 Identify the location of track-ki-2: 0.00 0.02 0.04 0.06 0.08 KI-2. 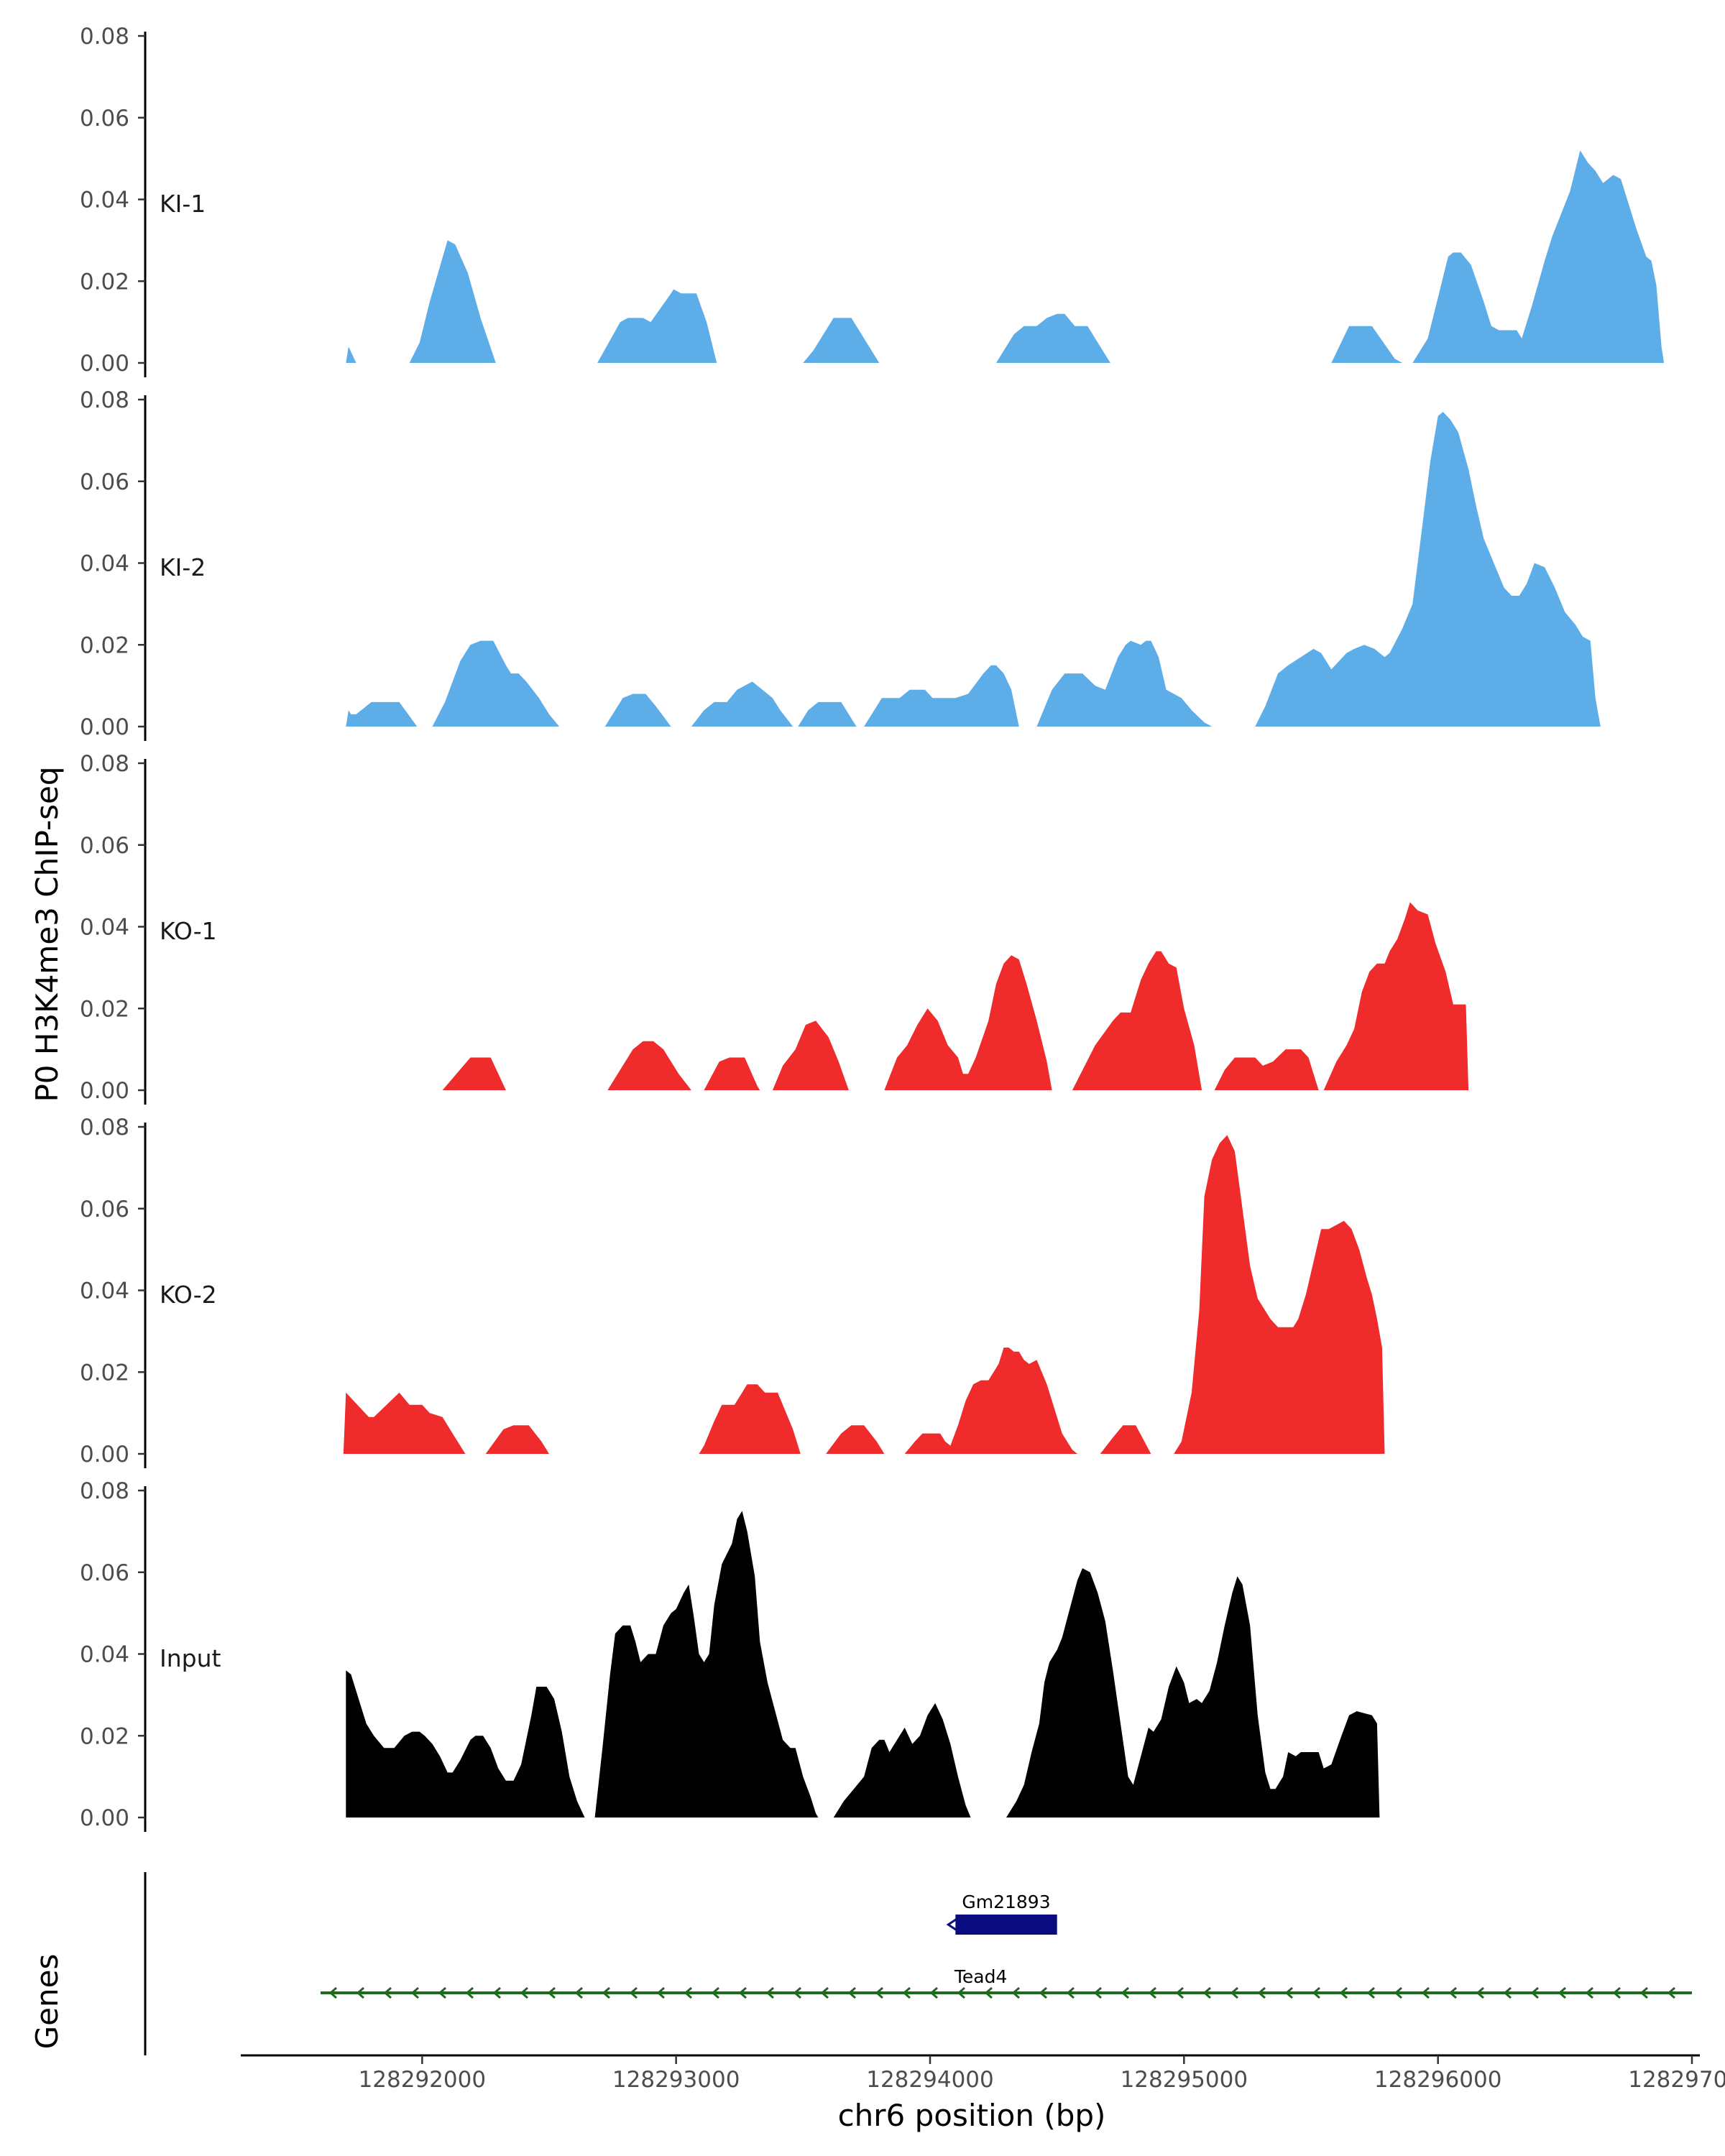
(840, 564).